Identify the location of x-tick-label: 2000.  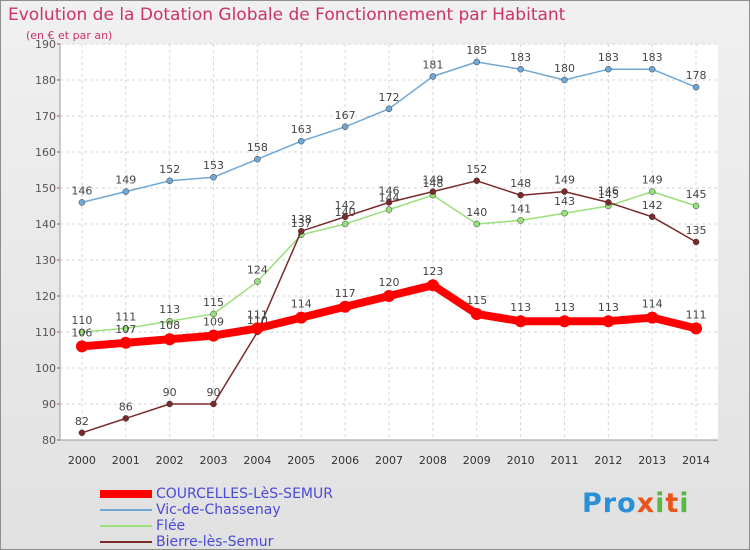
(82, 460).